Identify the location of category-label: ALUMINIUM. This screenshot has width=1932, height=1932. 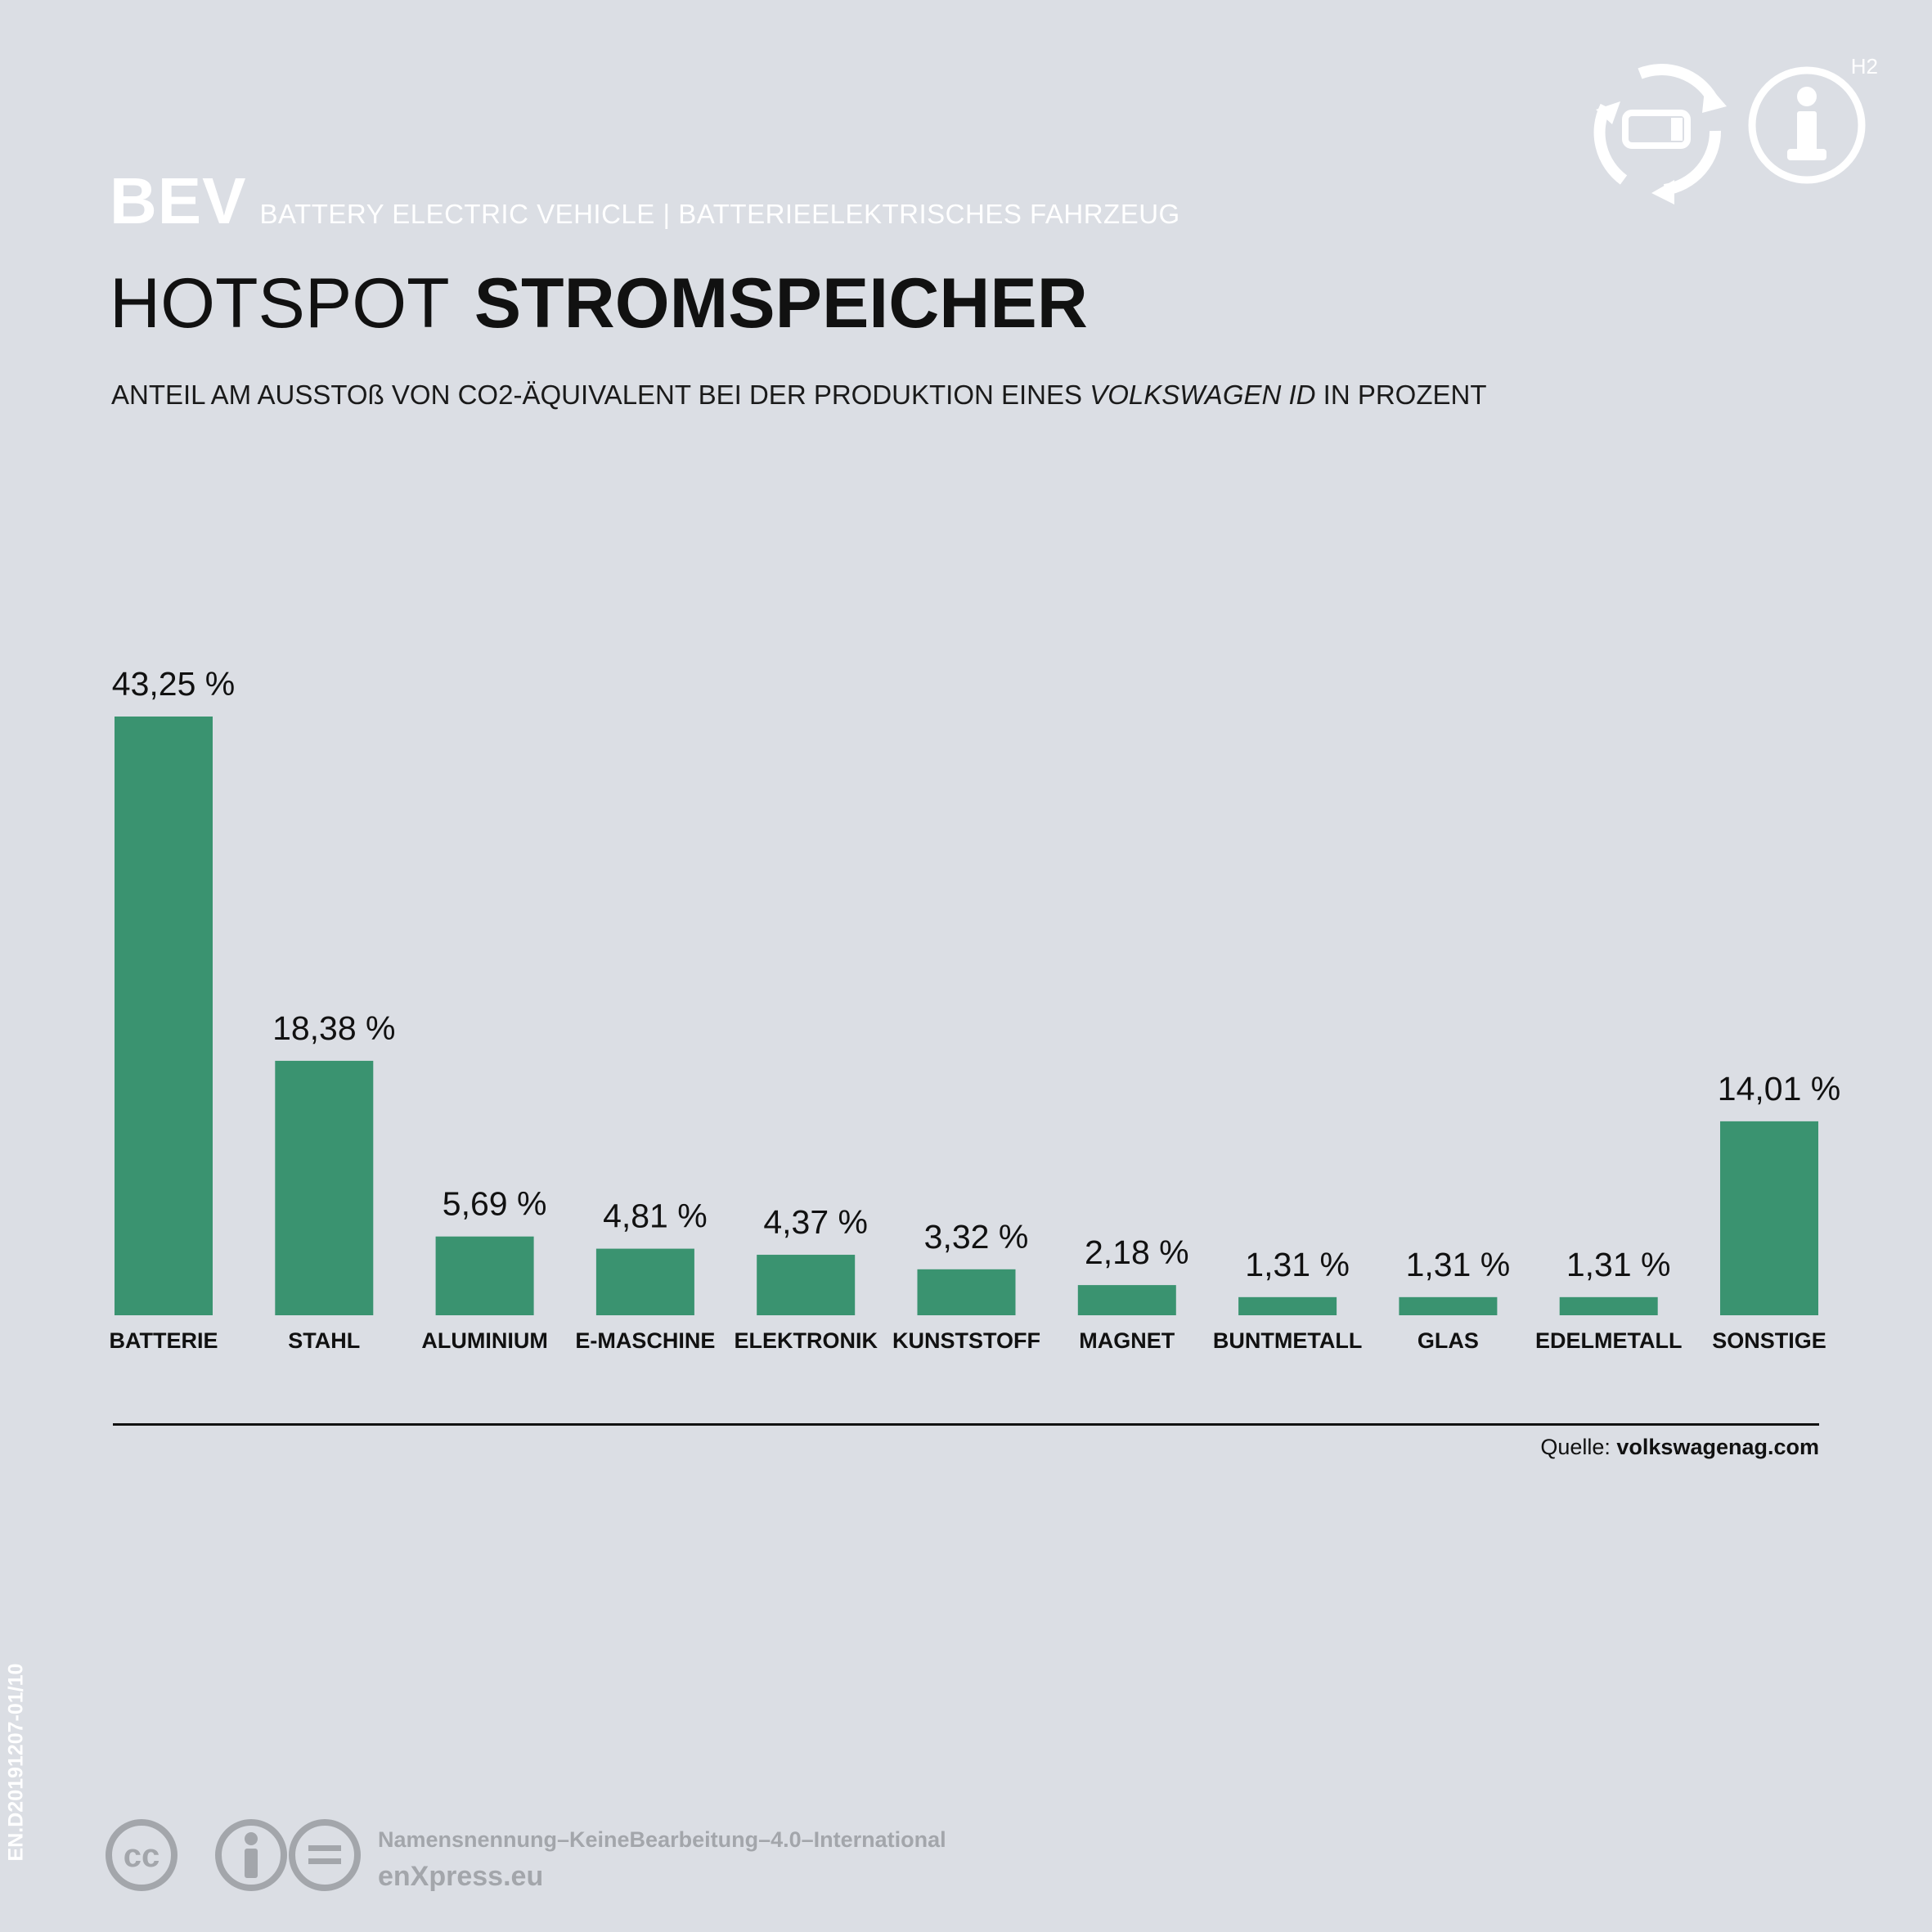
(484, 1341).